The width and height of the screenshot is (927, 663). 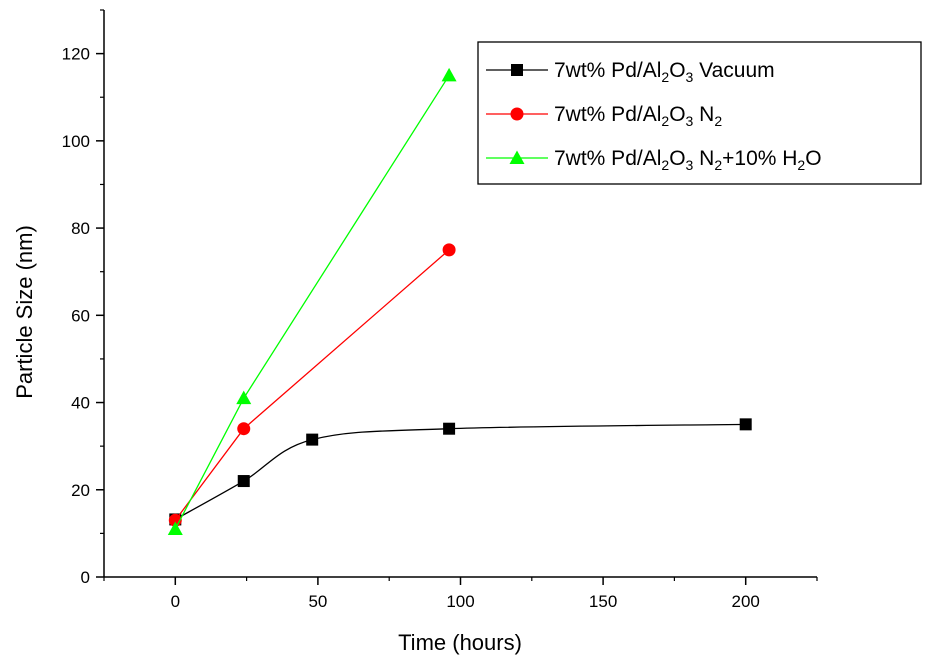 What do you see at coordinates (80, 228) in the screenshot?
I see `y-tick-label: 80` at bounding box center [80, 228].